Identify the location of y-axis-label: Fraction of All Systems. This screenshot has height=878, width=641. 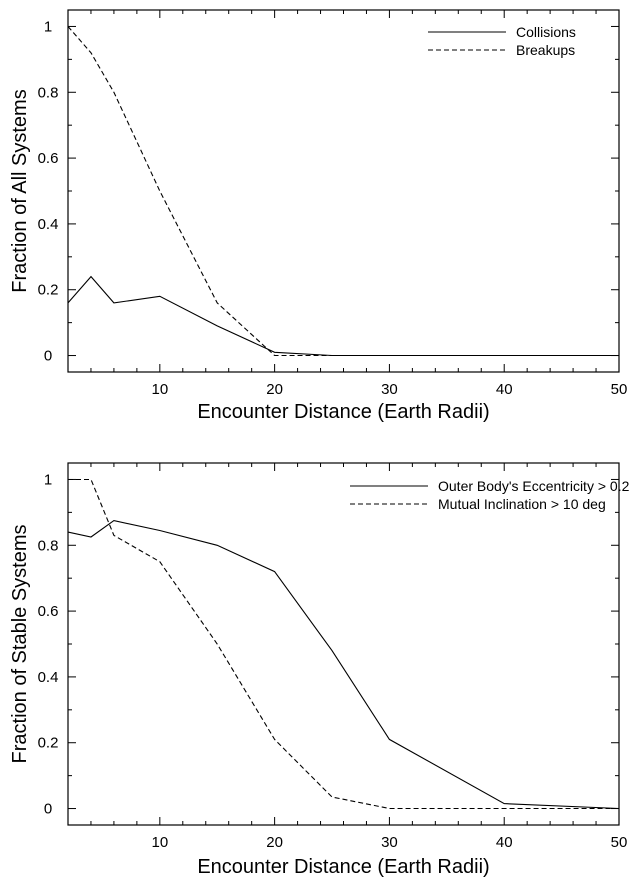
(20, 190).